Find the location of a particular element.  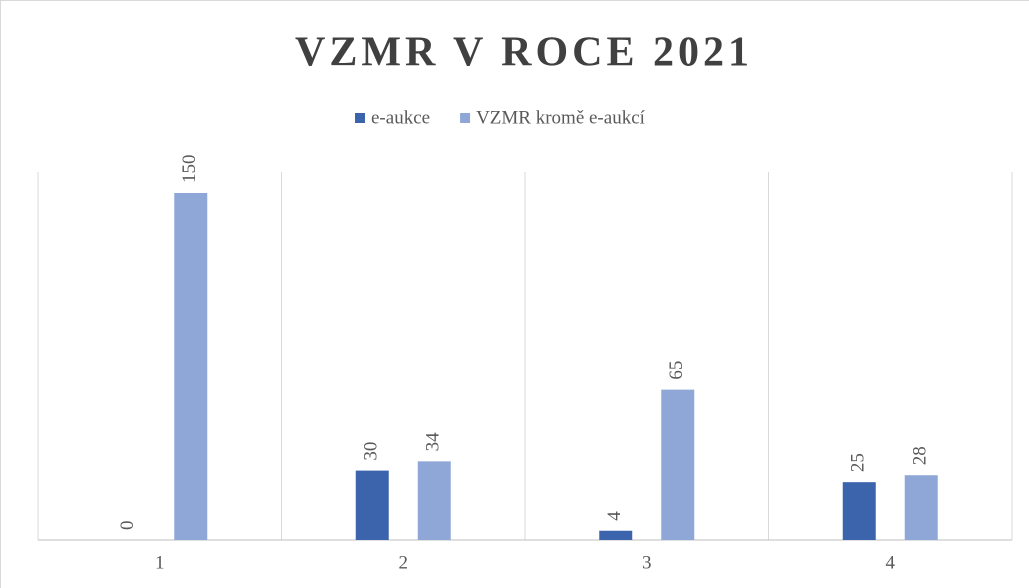

x-tick-label: 2 is located at coordinates (404, 562).